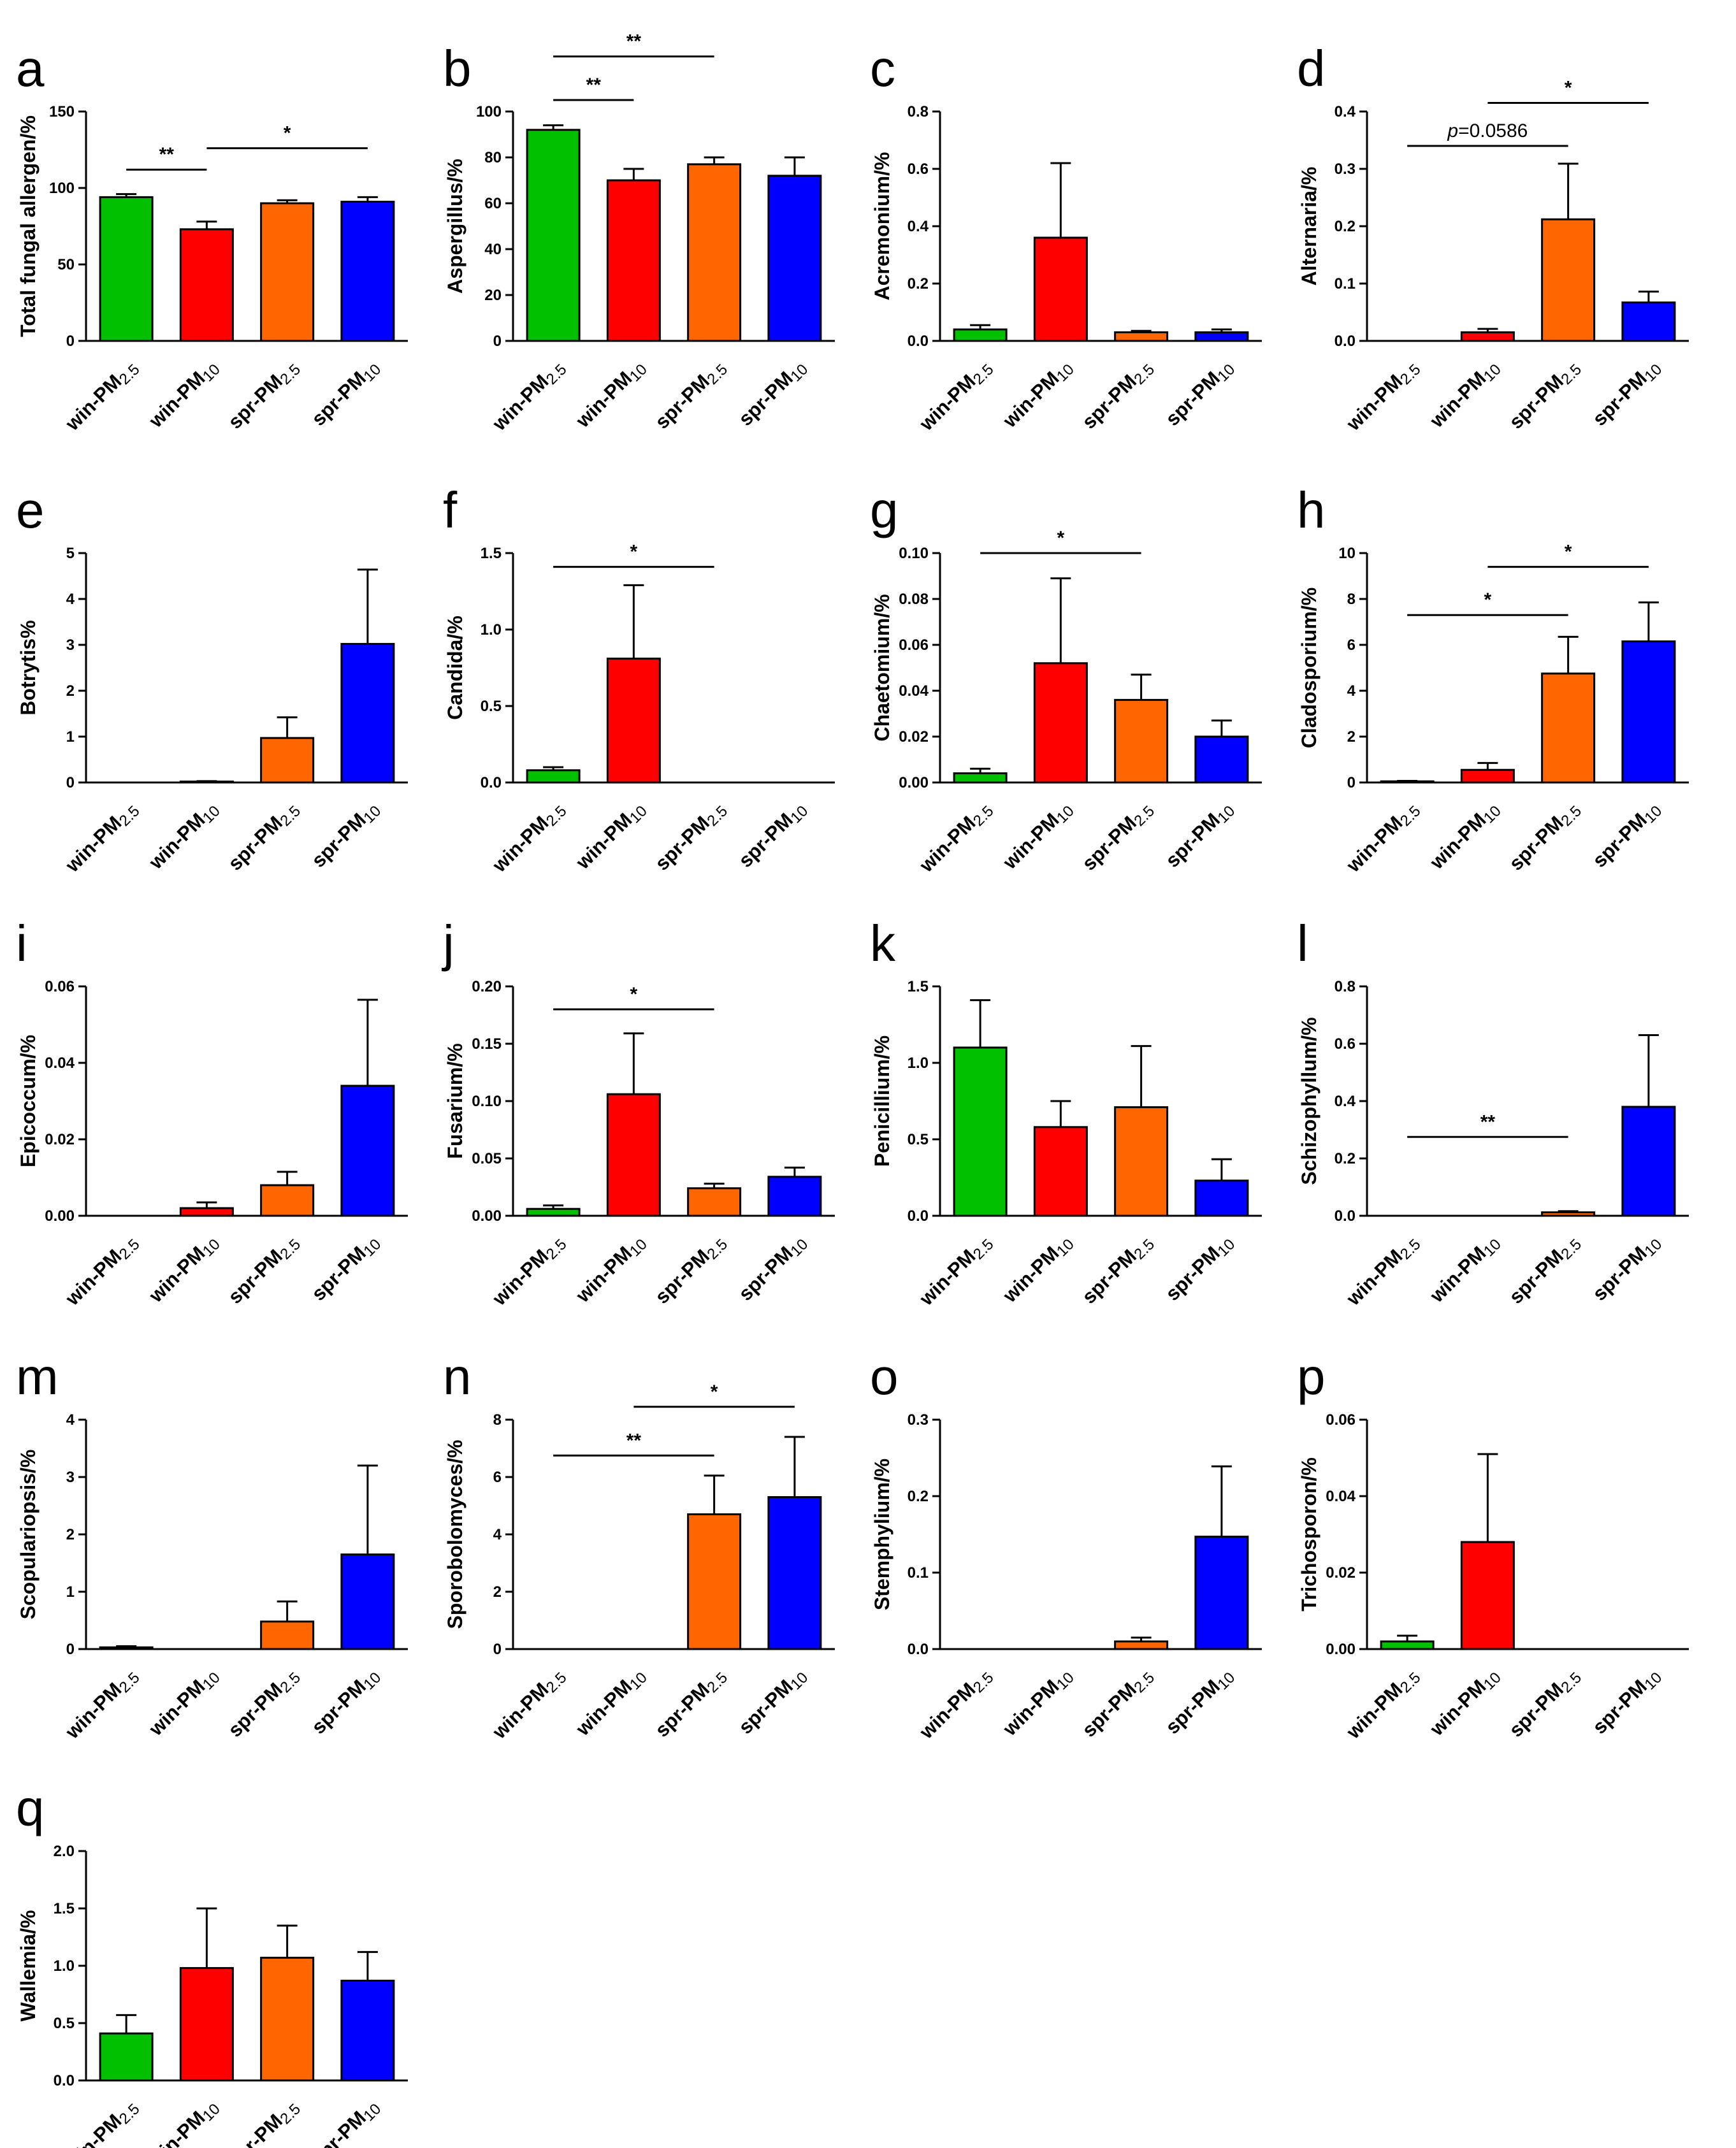 This screenshot has width=1736, height=2148. What do you see at coordinates (70, 1420) in the screenshot?
I see `y-tick-label: 4` at bounding box center [70, 1420].